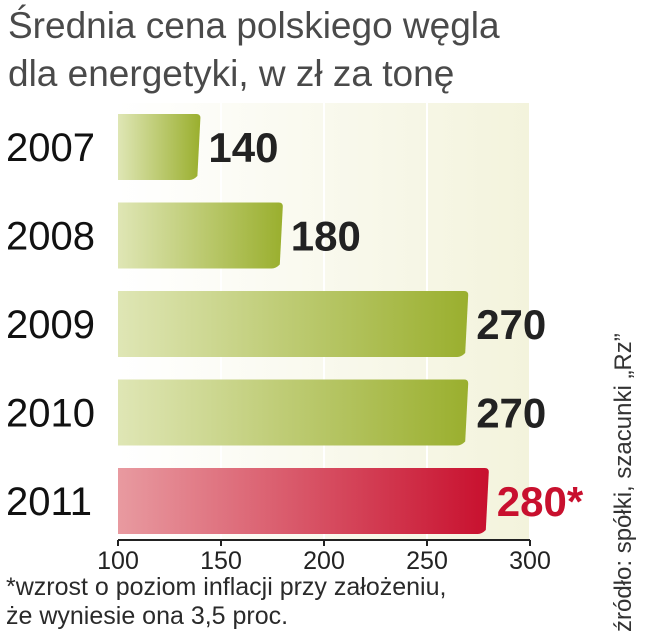  What do you see at coordinates (50, 325) in the screenshot?
I see `category-label: 2009` at bounding box center [50, 325].